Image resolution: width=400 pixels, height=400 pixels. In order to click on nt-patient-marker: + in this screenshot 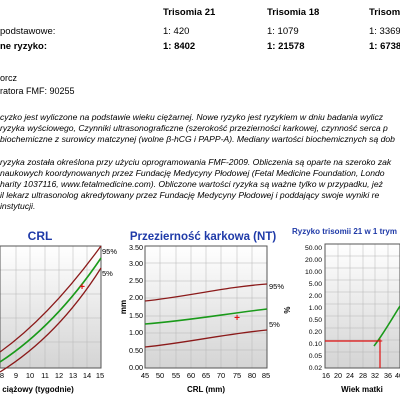, I will do `click(237, 318)`.